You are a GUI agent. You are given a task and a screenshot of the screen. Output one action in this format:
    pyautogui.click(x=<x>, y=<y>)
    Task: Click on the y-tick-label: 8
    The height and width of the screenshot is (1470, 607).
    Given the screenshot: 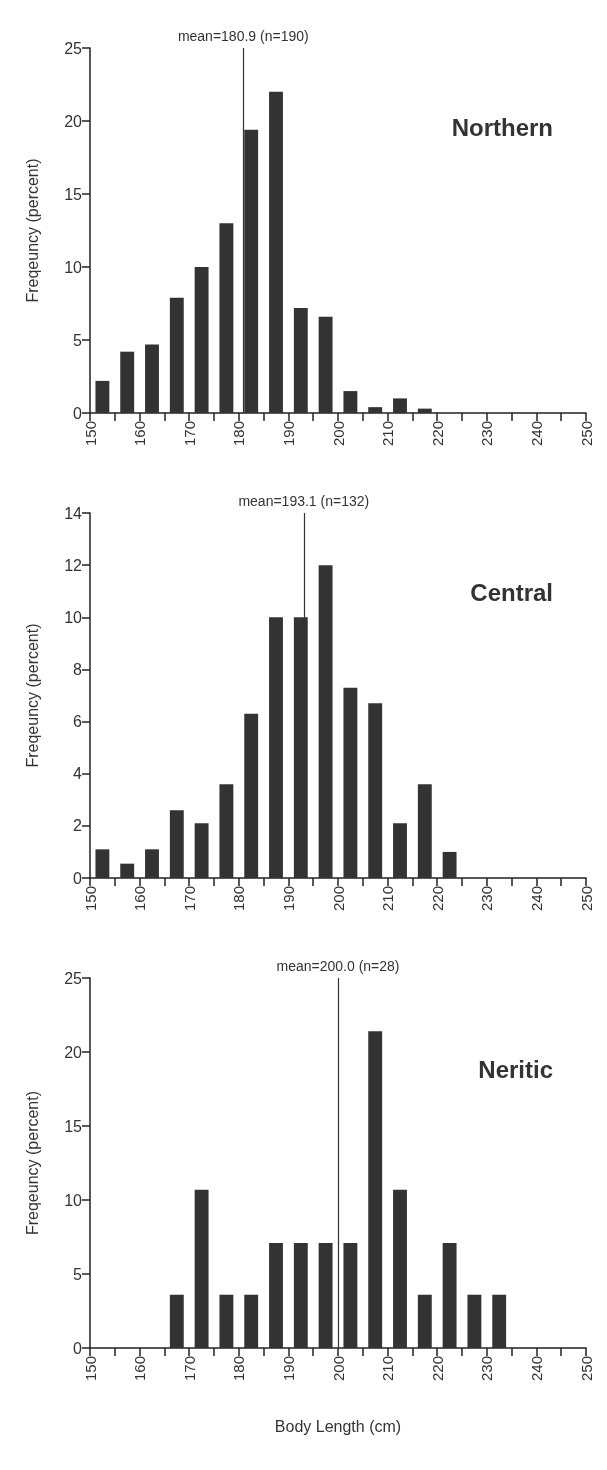 What is the action you would take?
    pyautogui.click(x=78, y=669)
    